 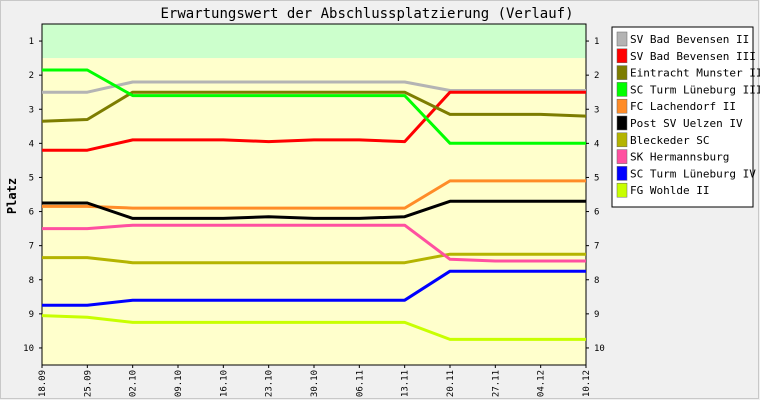 What do you see at coordinates (669, 190) in the screenshot?
I see `legend-label: FG Wohlde II` at bounding box center [669, 190].